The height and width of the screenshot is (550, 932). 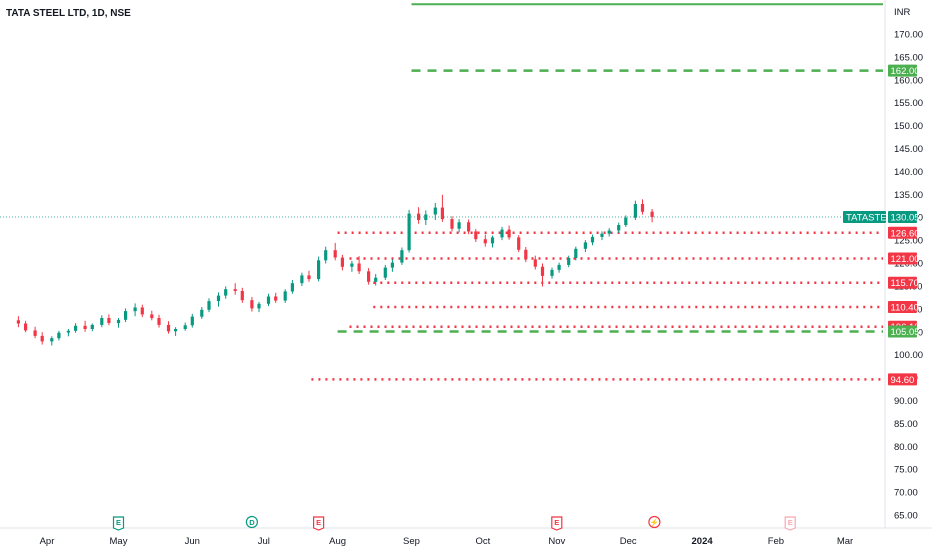 I want to click on level-price-badge: 105.05, so click(x=904, y=331).